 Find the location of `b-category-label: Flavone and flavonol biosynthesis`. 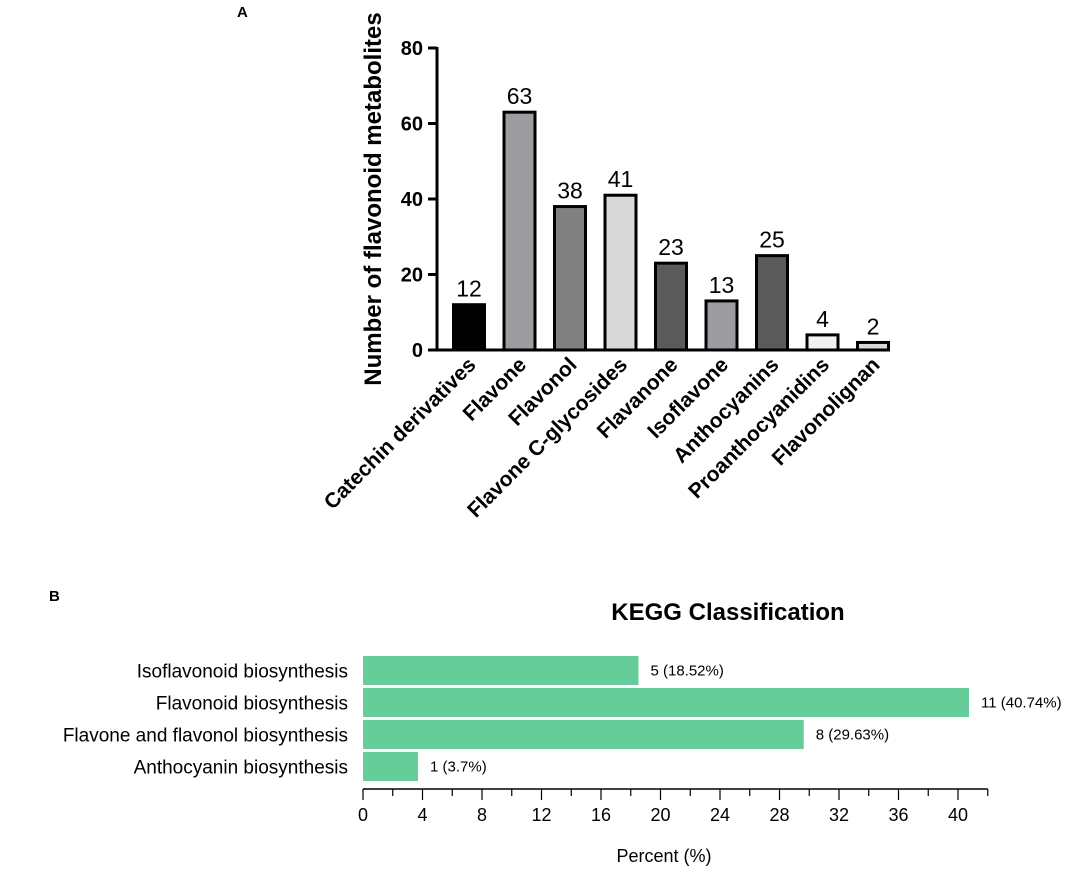

b-category-label: Flavone and flavonol biosynthesis is located at coordinates (205, 736).